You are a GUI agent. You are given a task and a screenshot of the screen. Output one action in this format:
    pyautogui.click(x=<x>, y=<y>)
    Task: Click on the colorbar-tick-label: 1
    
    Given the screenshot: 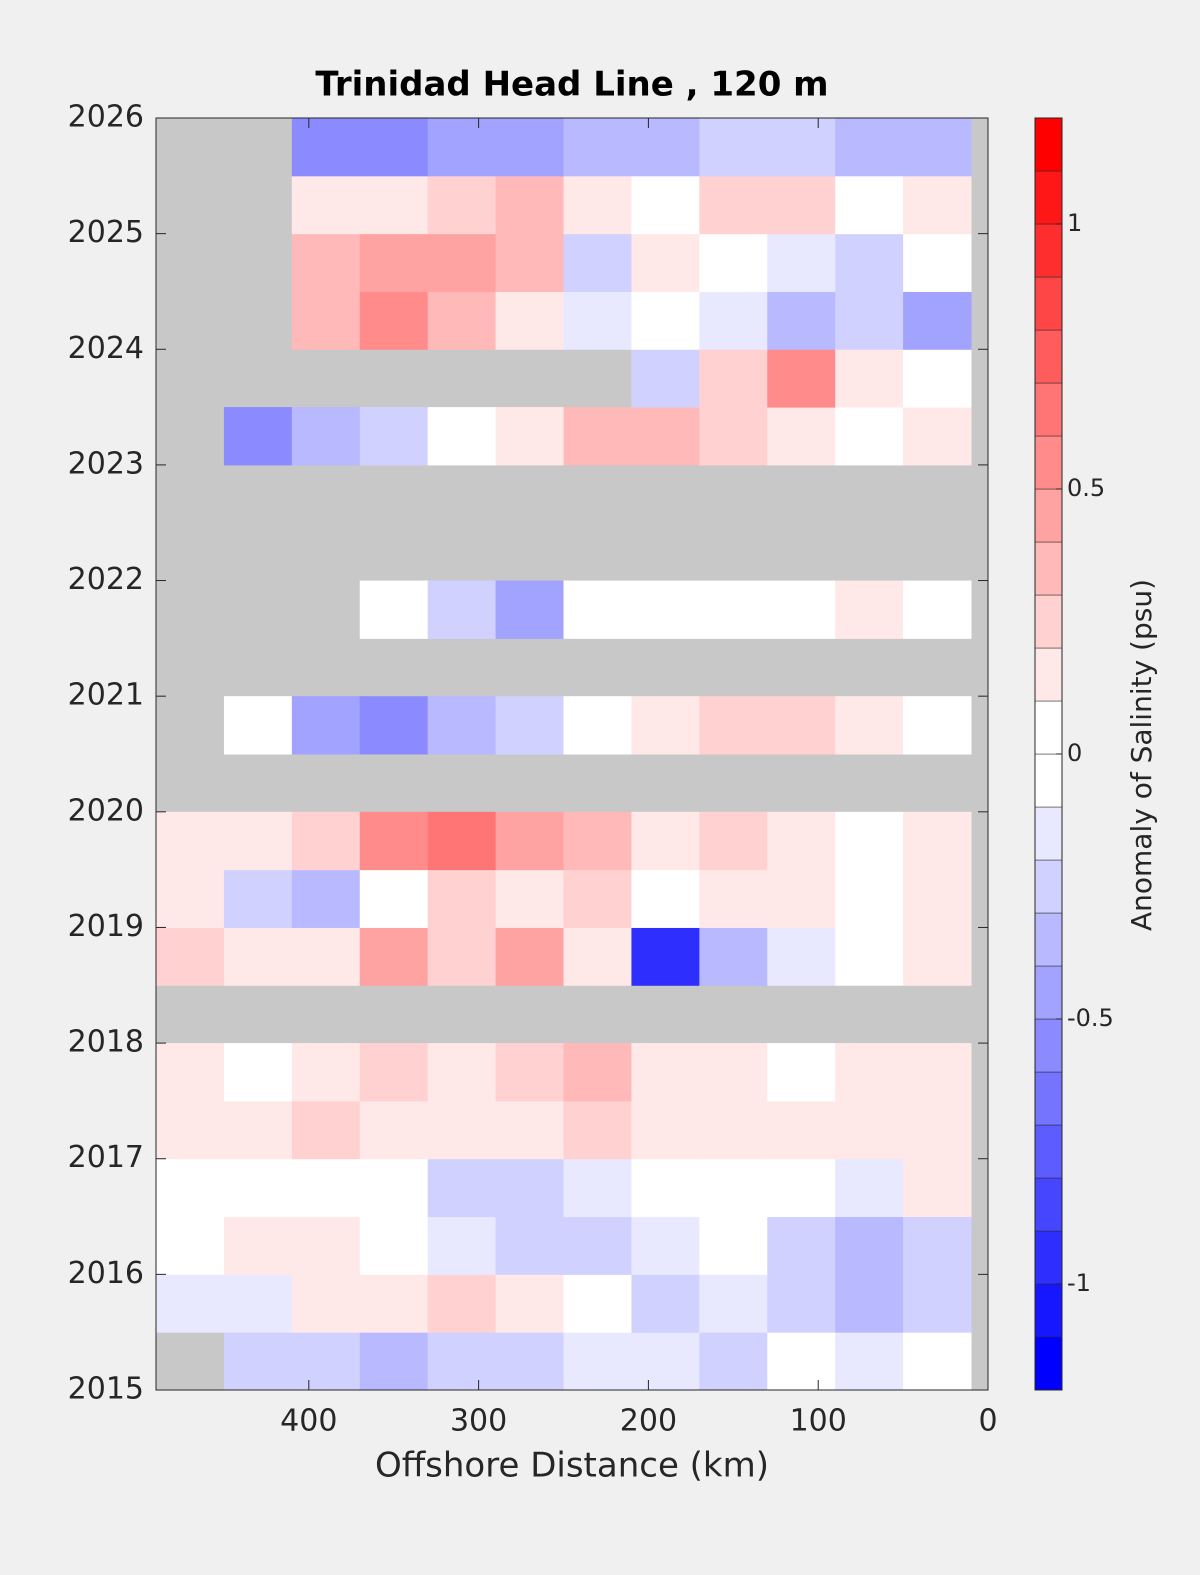 What is the action you would take?
    pyautogui.click(x=1074, y=223)
    